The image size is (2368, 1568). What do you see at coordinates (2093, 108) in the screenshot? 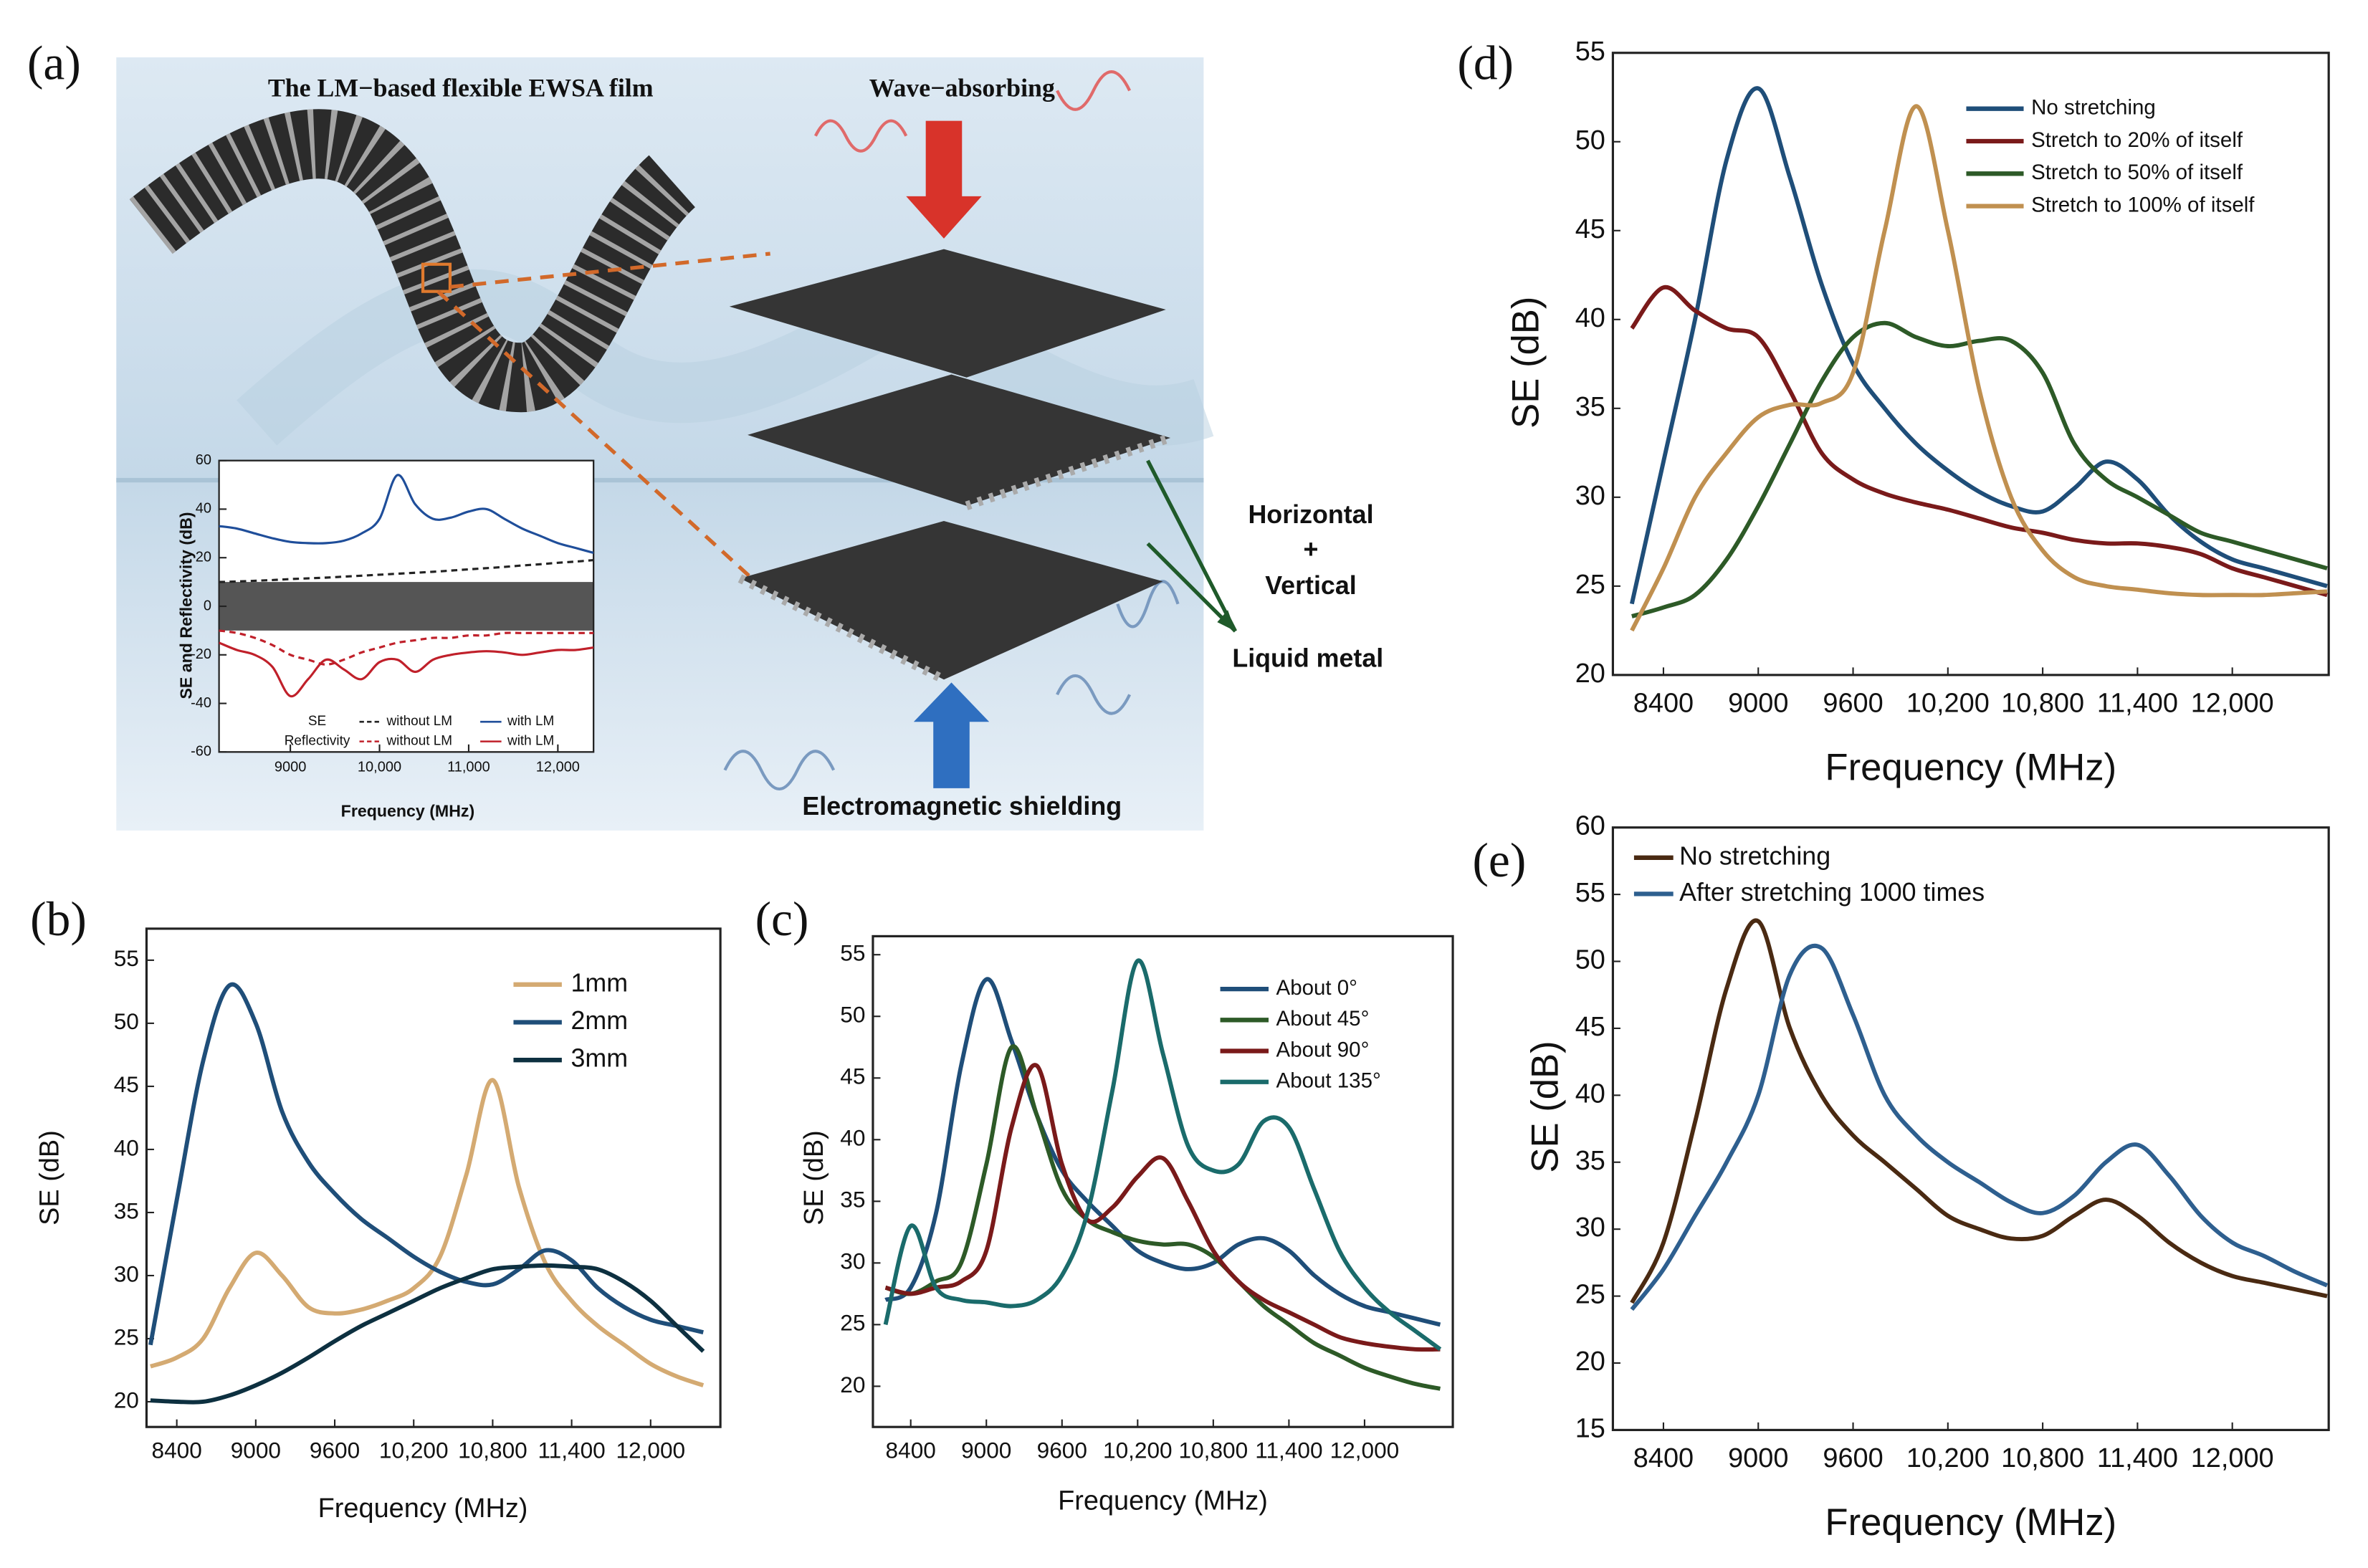
I see `legend-label: No stretching` at bounding box center [2093, 108].